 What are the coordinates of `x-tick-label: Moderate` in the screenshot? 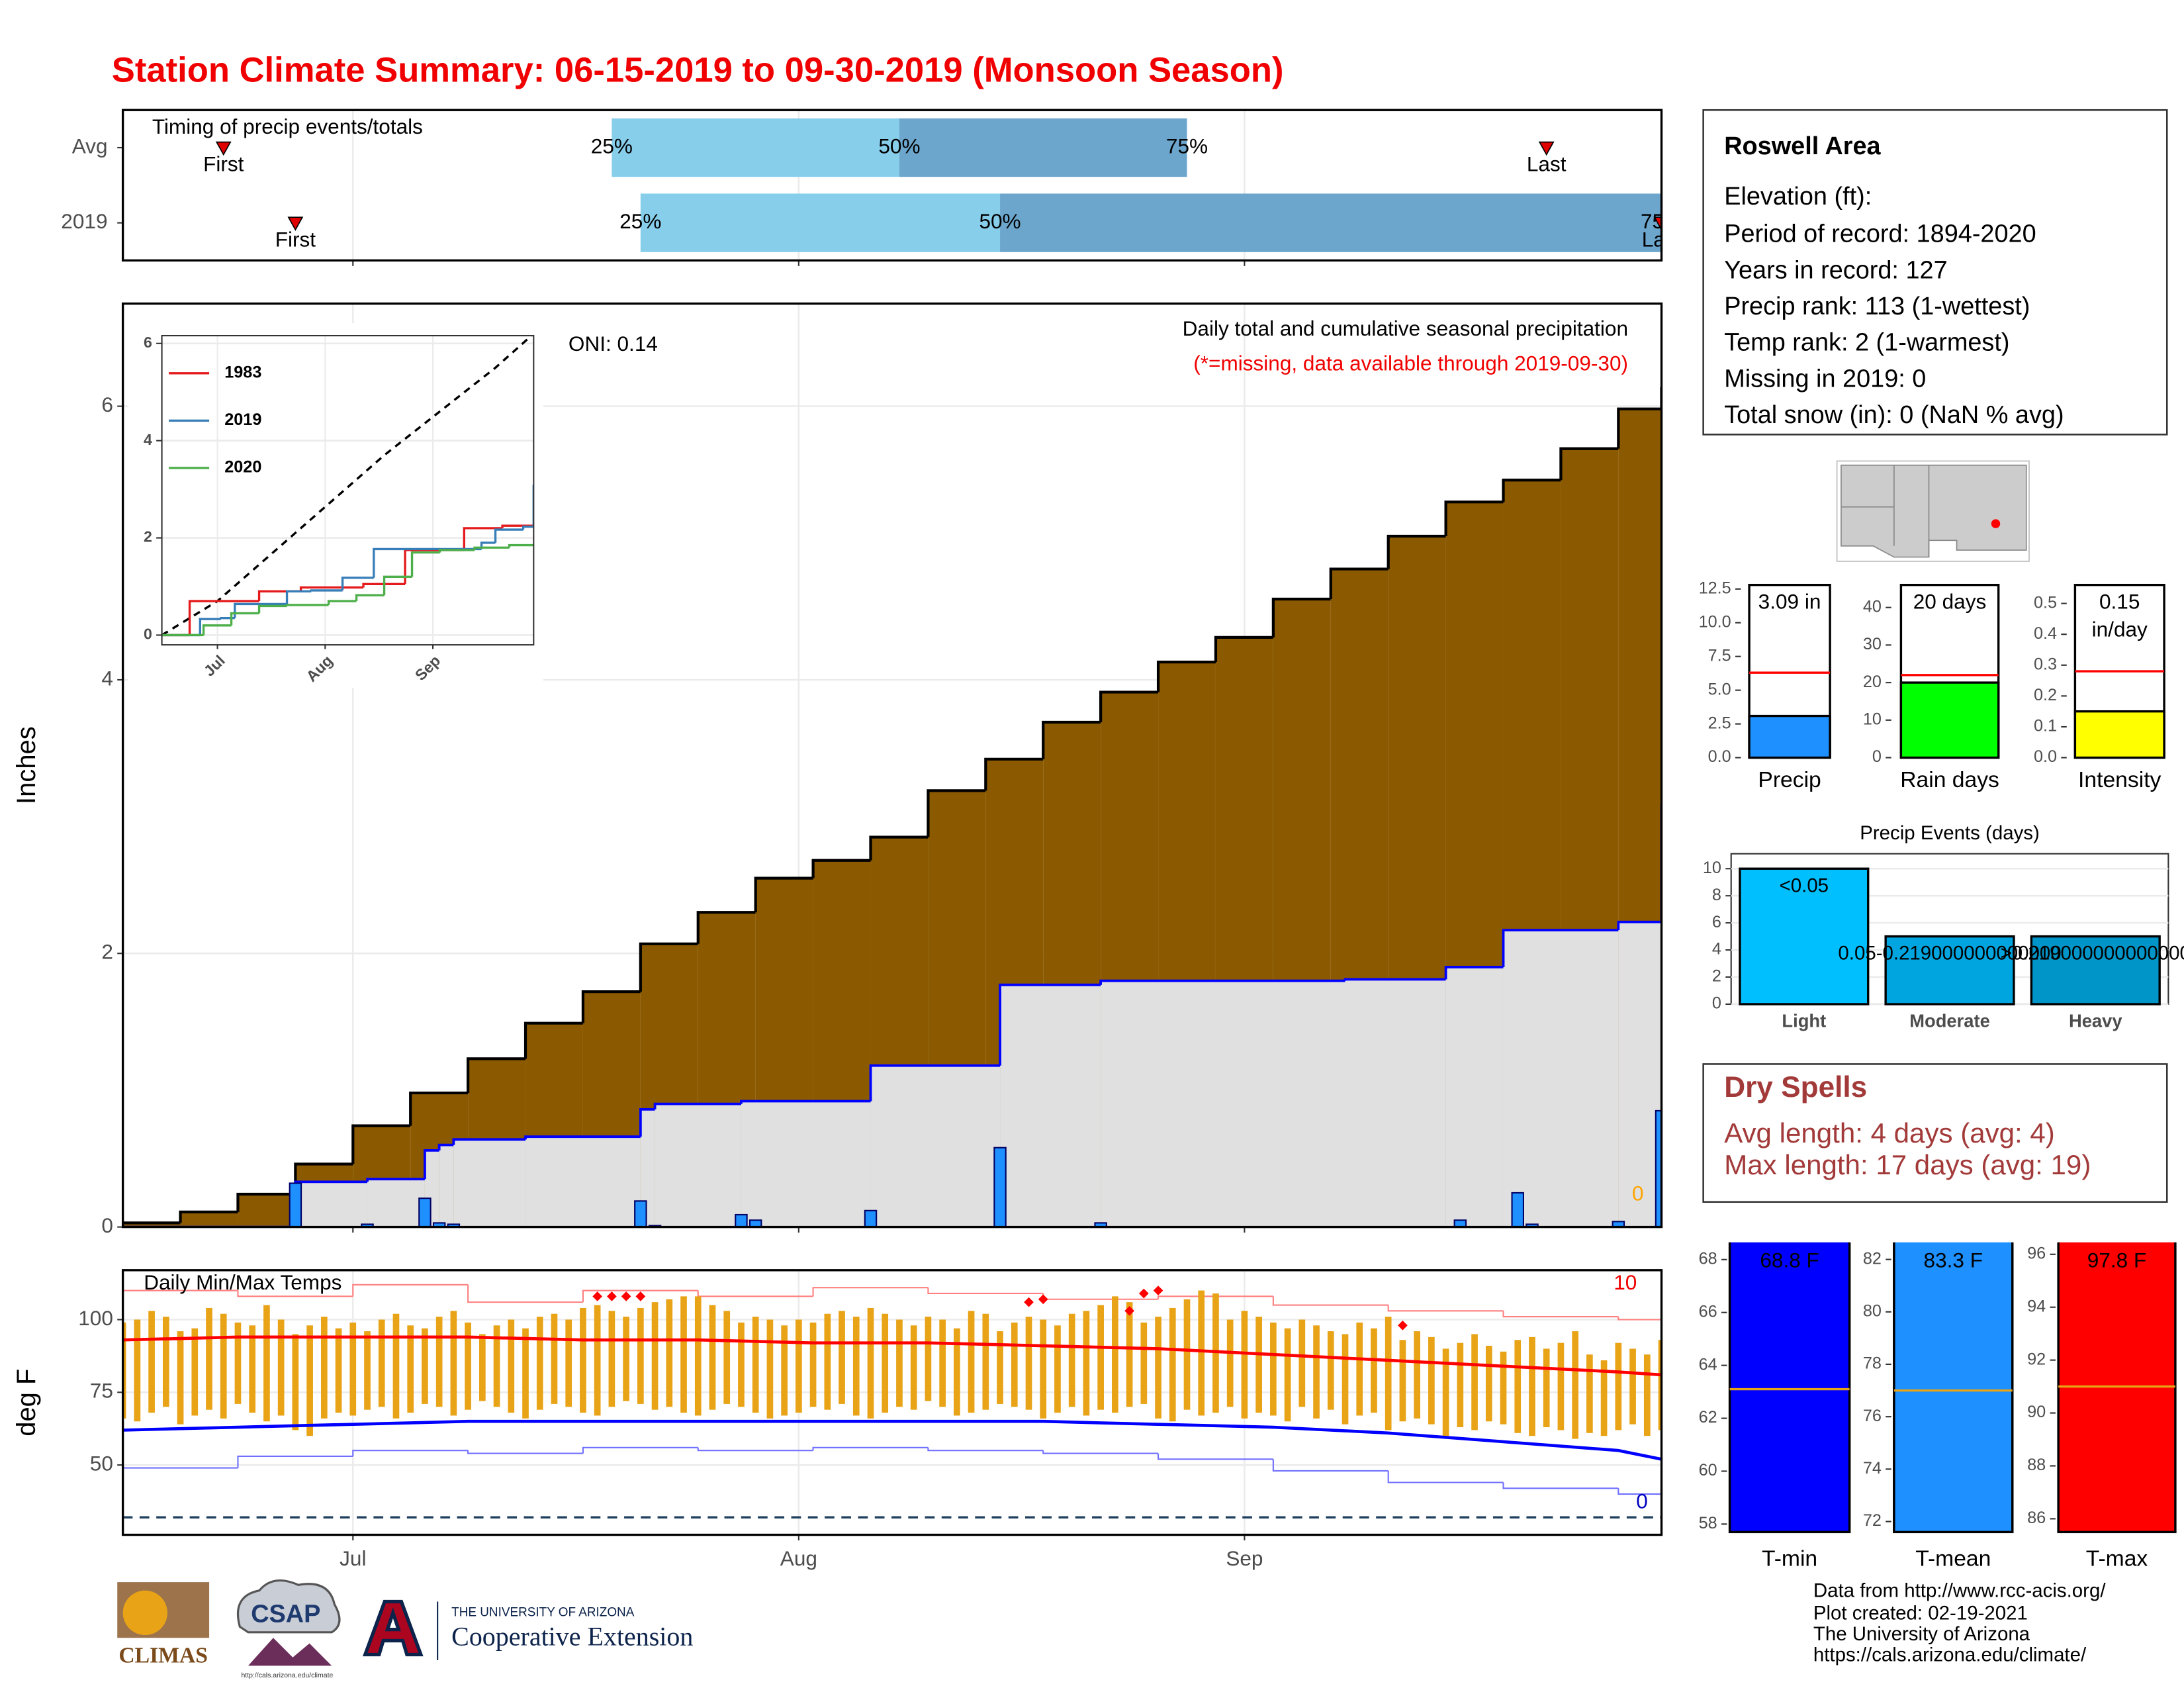 It's located at (1949, 1021).